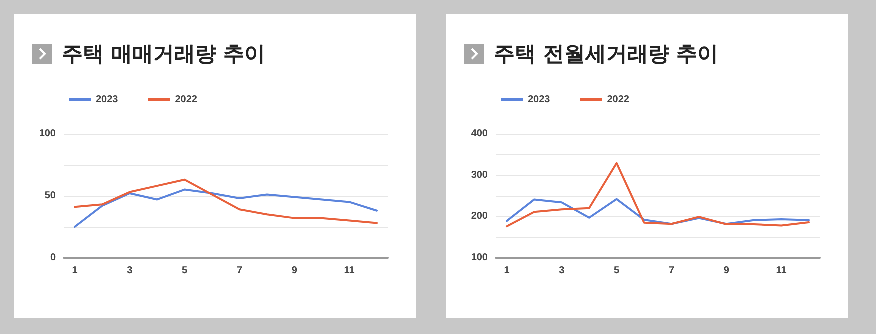 The width and height of the screenshot is (876, 334). What do you see at coordinates (53, 258) in the screenshot?
I see `y-tick-label: 0` at bounding box center [53, 258].